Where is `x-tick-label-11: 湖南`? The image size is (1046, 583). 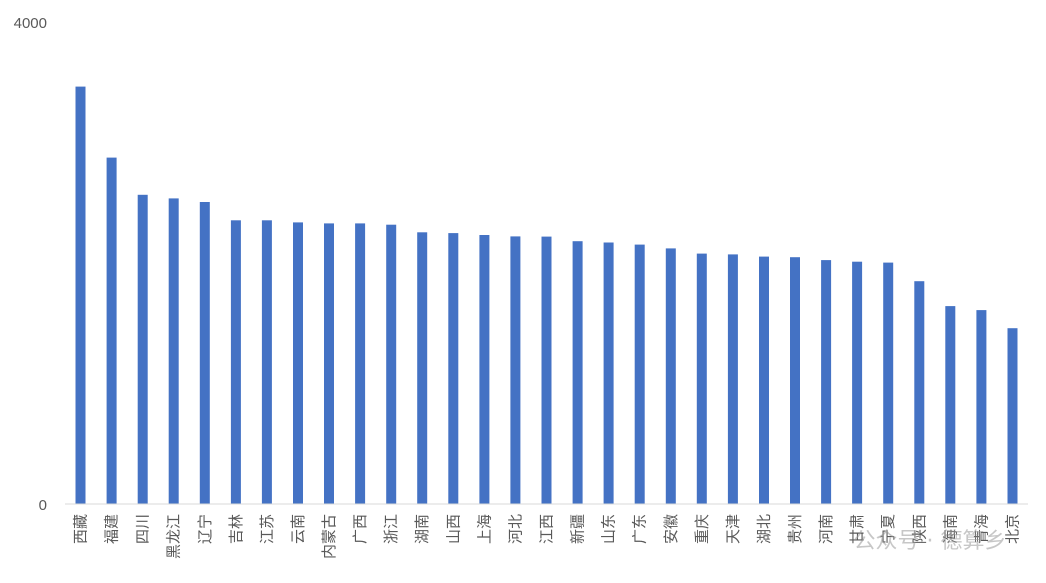
x-tick-label-11: 湖南 is located at coordinates (422, 529).